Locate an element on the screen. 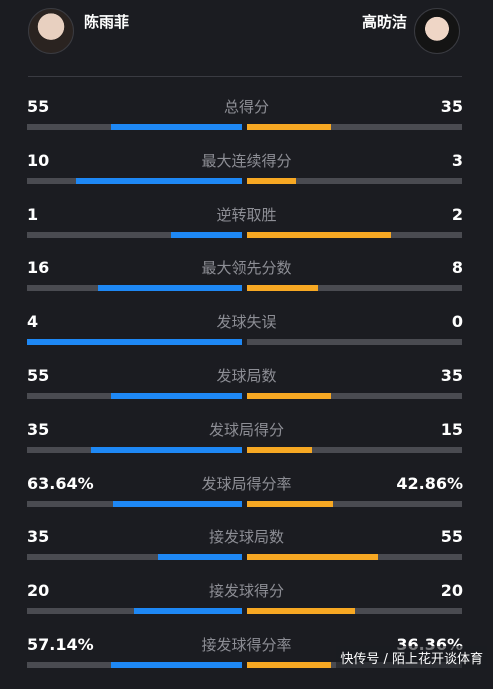 This screenshot has width=493, height=689. stat-row: 发球局数 55 35 is located at coordinates (246, 393).